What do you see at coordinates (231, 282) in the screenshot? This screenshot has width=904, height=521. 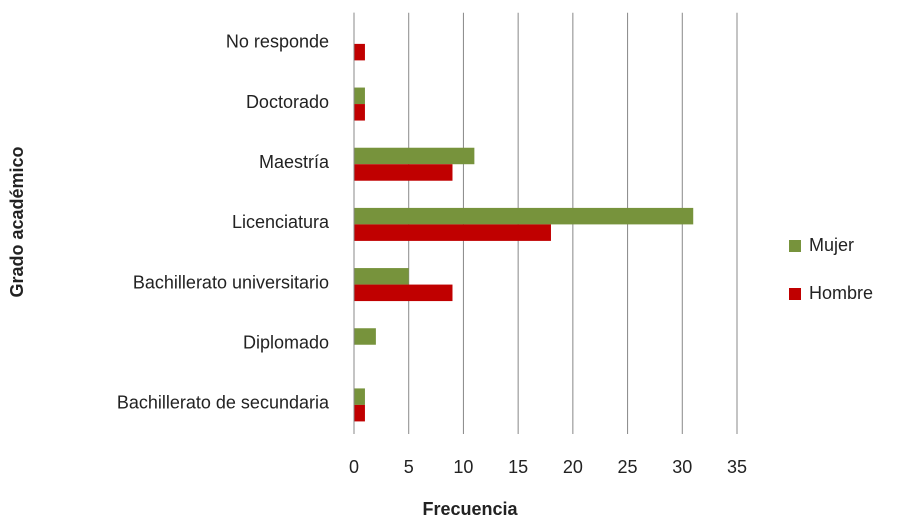 I see `y-tick-label: Bachillerato universitario` at bounding box center [231, 282].